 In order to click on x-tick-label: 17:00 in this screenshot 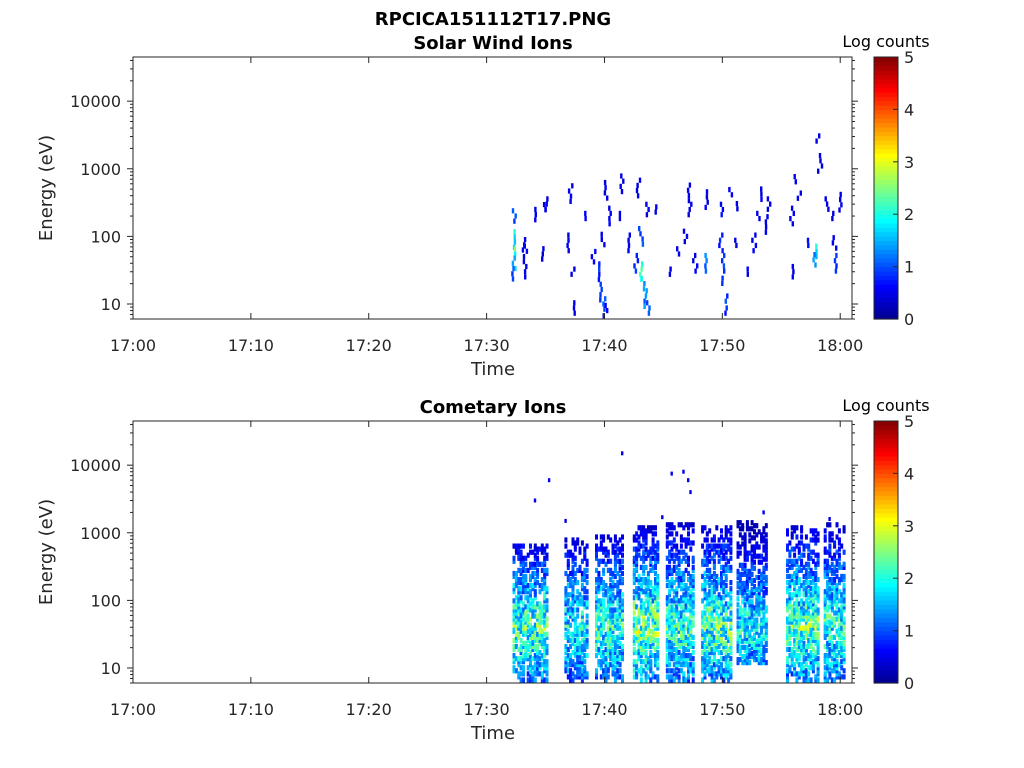, I will do `click(133, 345)`.